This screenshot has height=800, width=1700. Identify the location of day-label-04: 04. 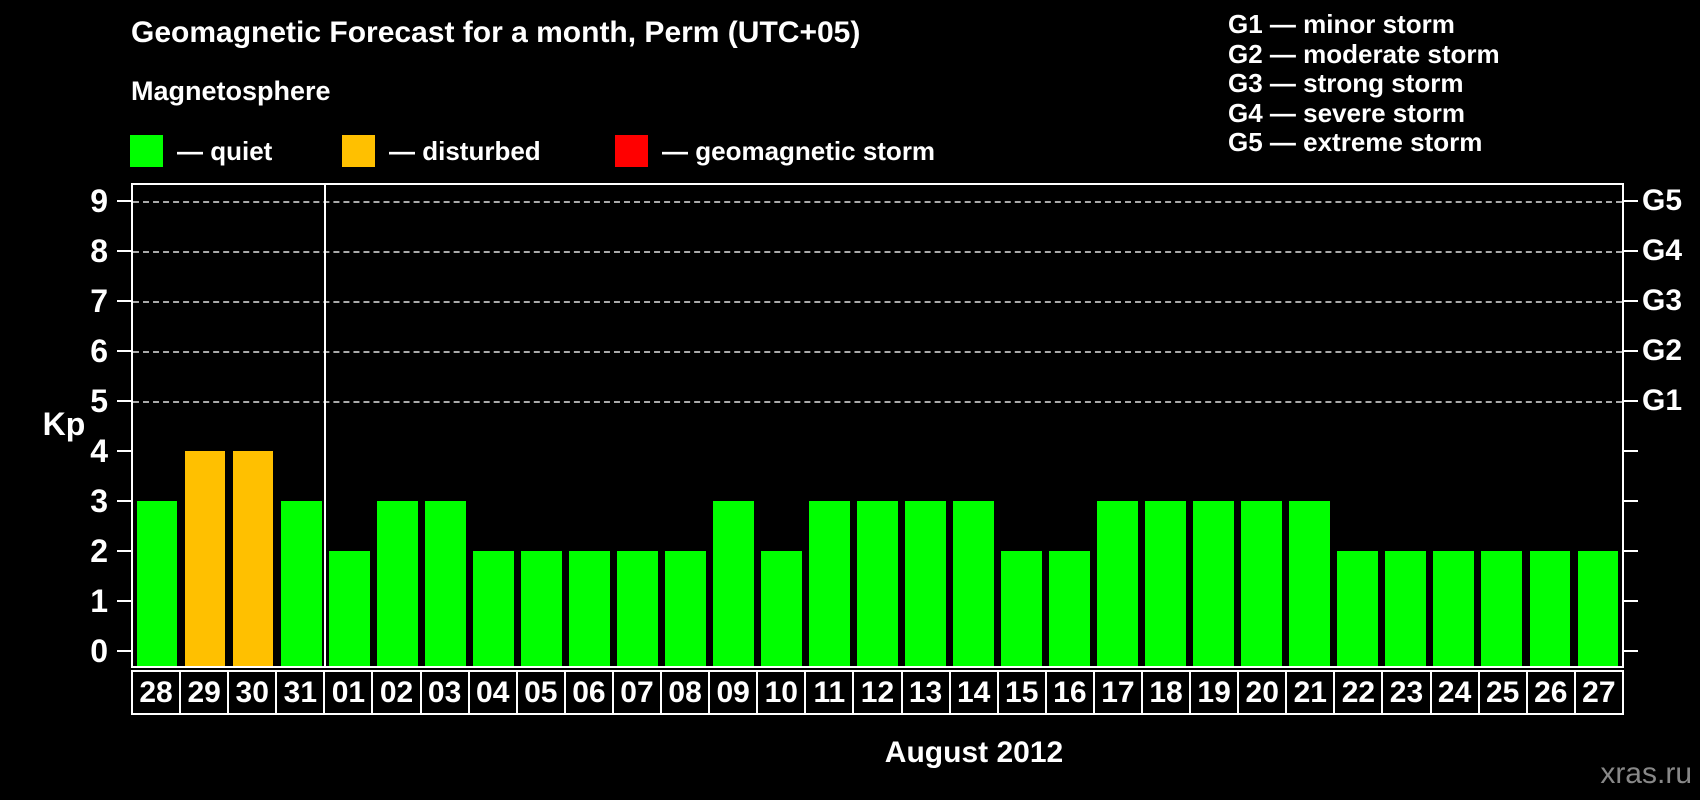
(492, 692).